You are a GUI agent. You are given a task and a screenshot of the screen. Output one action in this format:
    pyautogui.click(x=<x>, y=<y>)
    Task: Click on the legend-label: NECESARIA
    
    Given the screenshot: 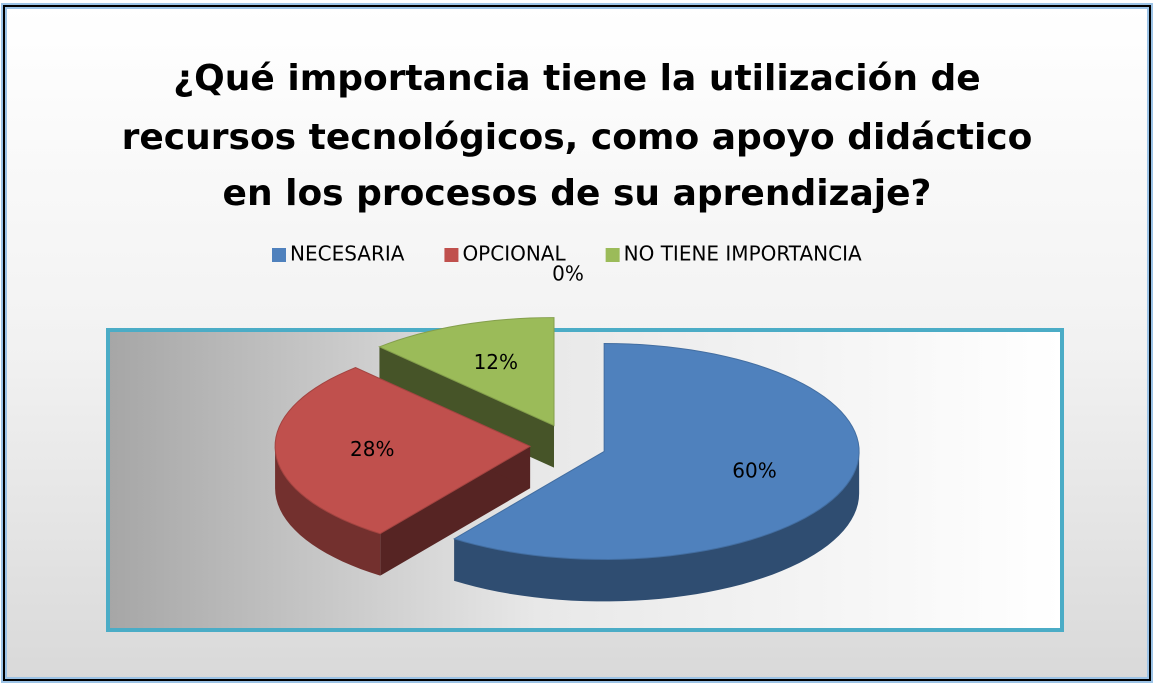 What is the action you would take?
    pyautogui.click(x=347, y=254)
    